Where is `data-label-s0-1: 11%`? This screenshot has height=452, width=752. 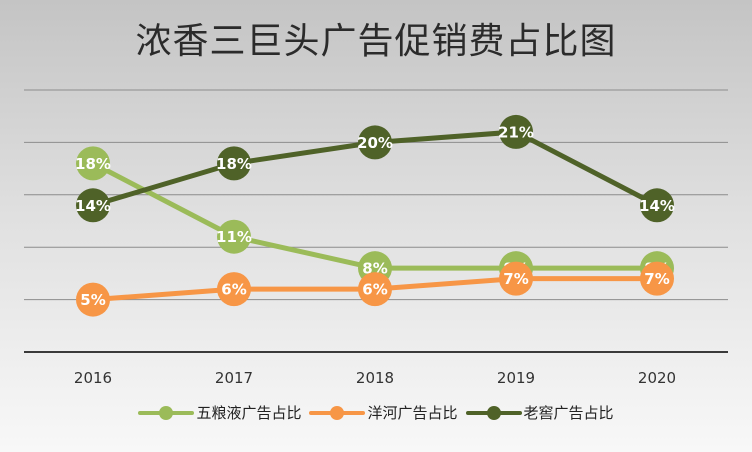 data-label-s0-1: 11% is located at coordinates (234, 237).